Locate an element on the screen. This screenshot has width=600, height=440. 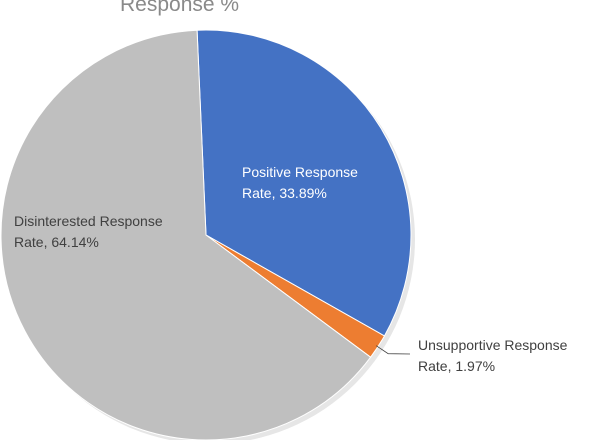
data-label-line: Rate, 64.14% is located at coordinates (56, 242).